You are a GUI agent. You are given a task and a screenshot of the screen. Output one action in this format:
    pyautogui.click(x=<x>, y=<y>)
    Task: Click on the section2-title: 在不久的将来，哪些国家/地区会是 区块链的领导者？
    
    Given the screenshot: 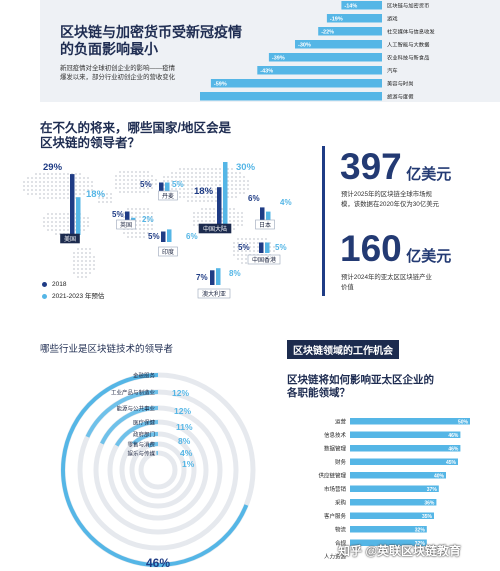 What is the action you would take?
    pyautogui.click(x=135, y=136)
    